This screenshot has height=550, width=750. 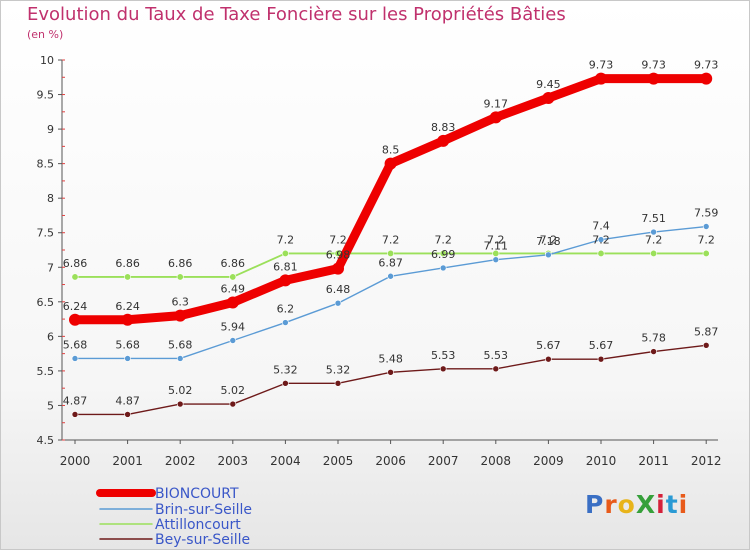 What do you see at coordinates (653, 461) in the screenshot?
I see `x-tick-label: 2011` at bounding box center [653, 461].